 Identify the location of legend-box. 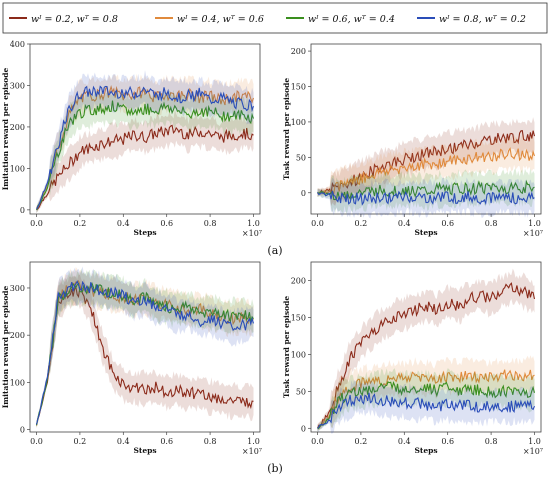
(275, 18).